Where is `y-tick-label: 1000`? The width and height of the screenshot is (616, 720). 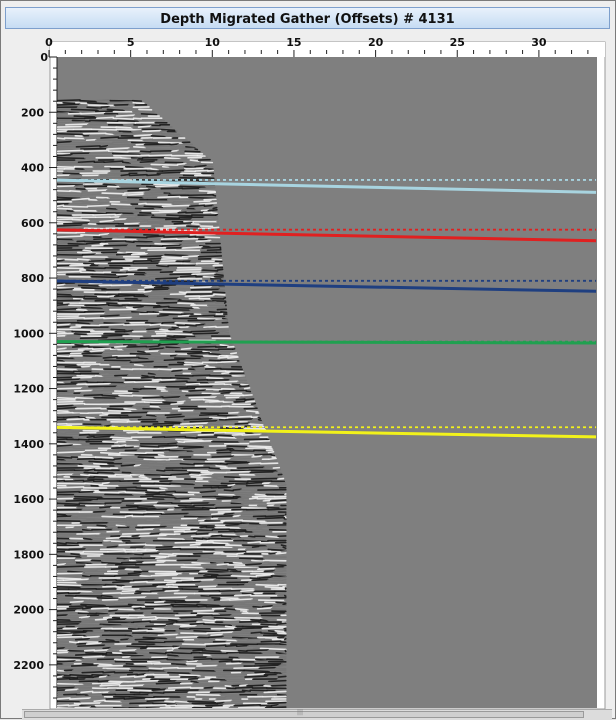
y-tick-label: 1000 is located at coordinates (28, 333).